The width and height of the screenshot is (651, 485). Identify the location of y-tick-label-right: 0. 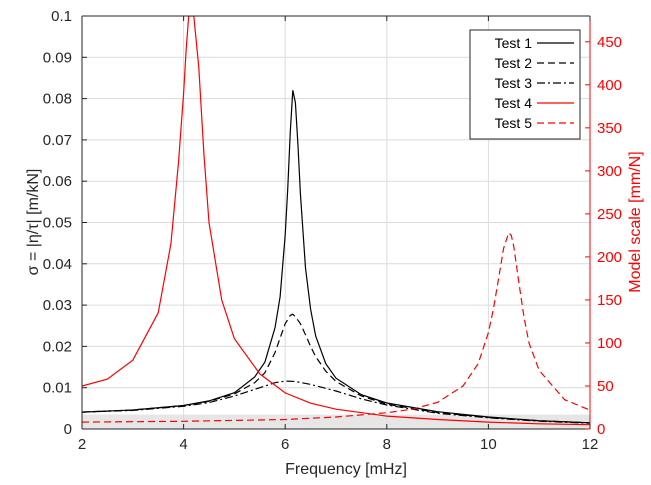
(601, 429).